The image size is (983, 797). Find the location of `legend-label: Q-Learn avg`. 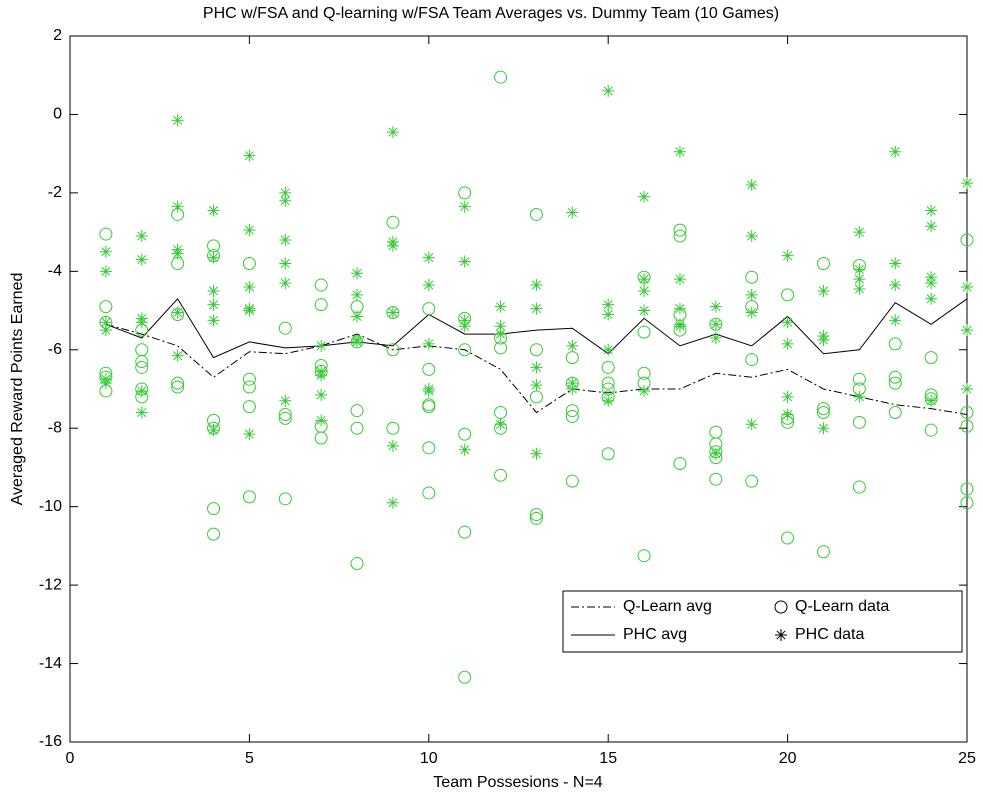

legend-label: Q-Learn avg is located at coordinates (667, 606).